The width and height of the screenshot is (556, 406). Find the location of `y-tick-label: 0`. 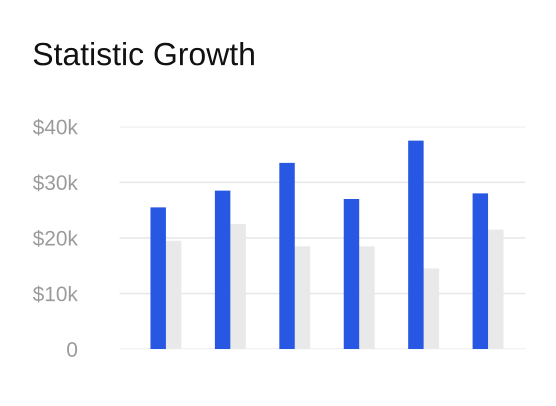

y-tick-label: 0 is located at coordinates (72, 349).